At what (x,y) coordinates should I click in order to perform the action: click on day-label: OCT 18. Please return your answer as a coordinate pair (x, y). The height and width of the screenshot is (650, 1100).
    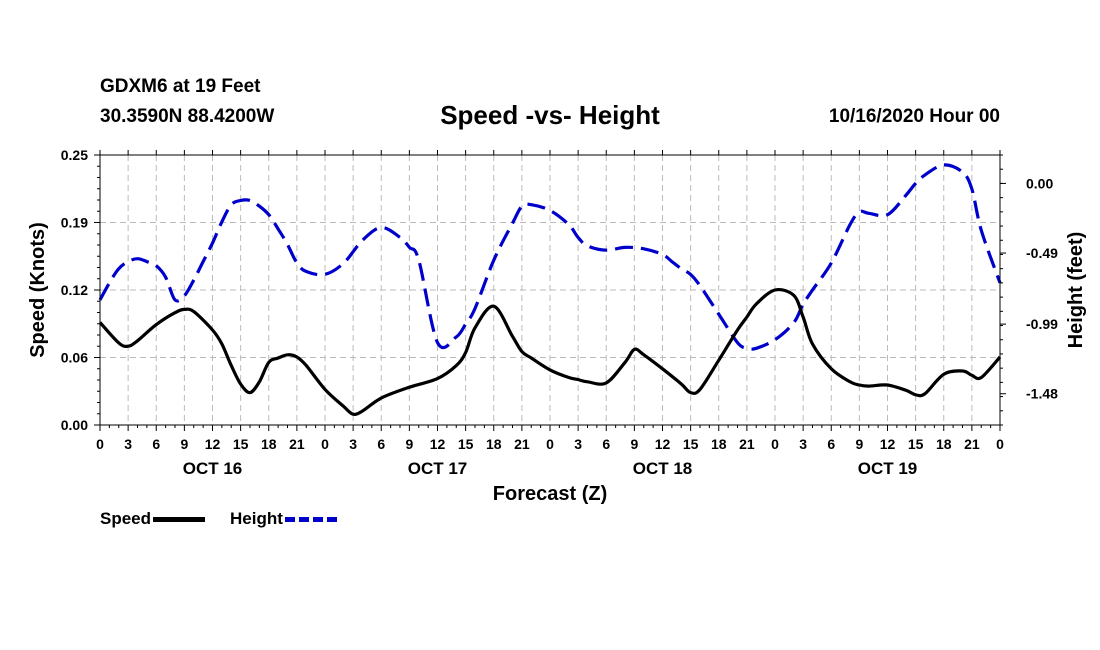
    Looking at the image, I should click on (663, 468).